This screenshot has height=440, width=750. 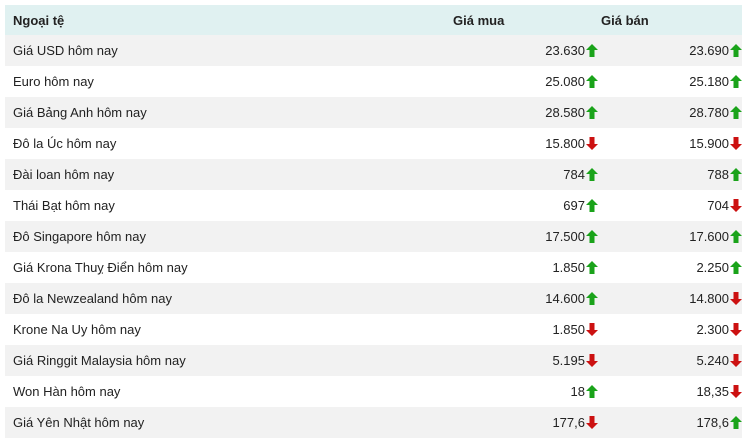 What do you see at coordinates (479, 20) in the screenshot?
I see `header-buy: Giá mua` at bounding box center [479, 20].